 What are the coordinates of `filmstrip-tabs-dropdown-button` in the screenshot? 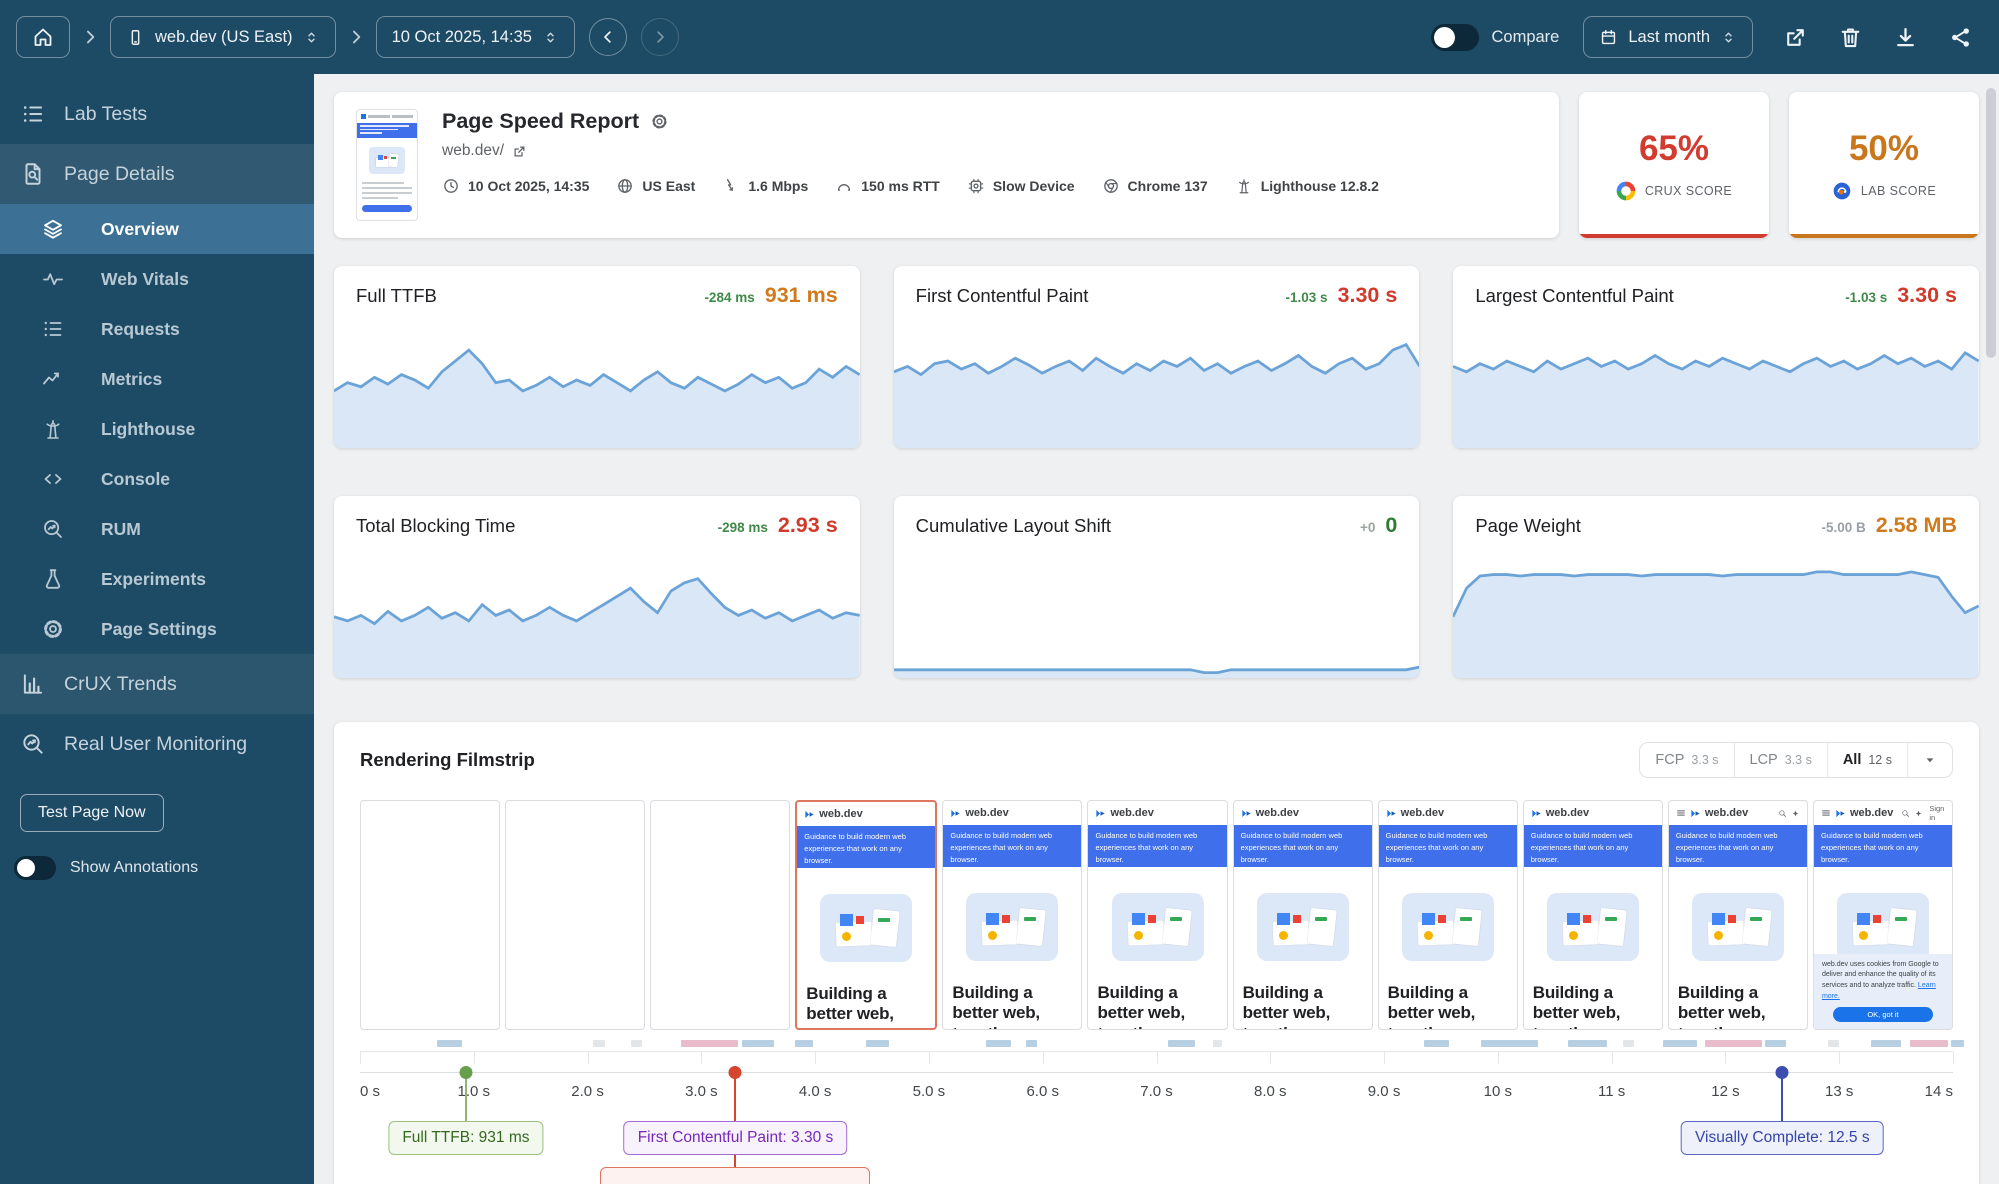 It's located at (1930, 760).